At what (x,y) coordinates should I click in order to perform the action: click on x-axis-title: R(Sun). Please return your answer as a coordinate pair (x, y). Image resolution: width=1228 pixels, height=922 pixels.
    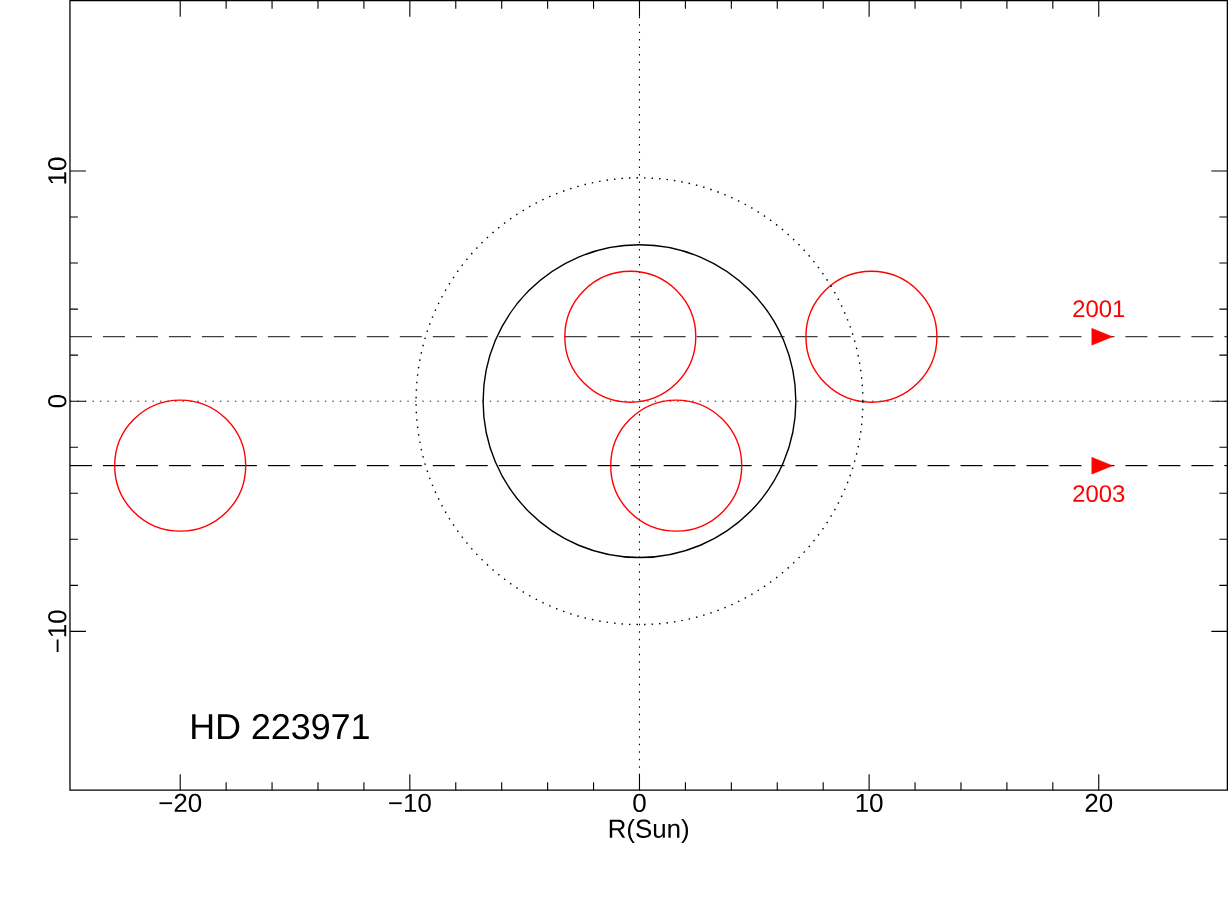
    Looking at the image, I should click on (649, 830).